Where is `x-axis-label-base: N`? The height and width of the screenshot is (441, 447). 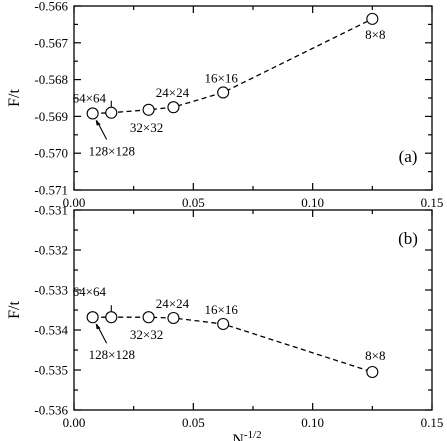 x-axis-label-base: N is located at coordinates (238, 436).